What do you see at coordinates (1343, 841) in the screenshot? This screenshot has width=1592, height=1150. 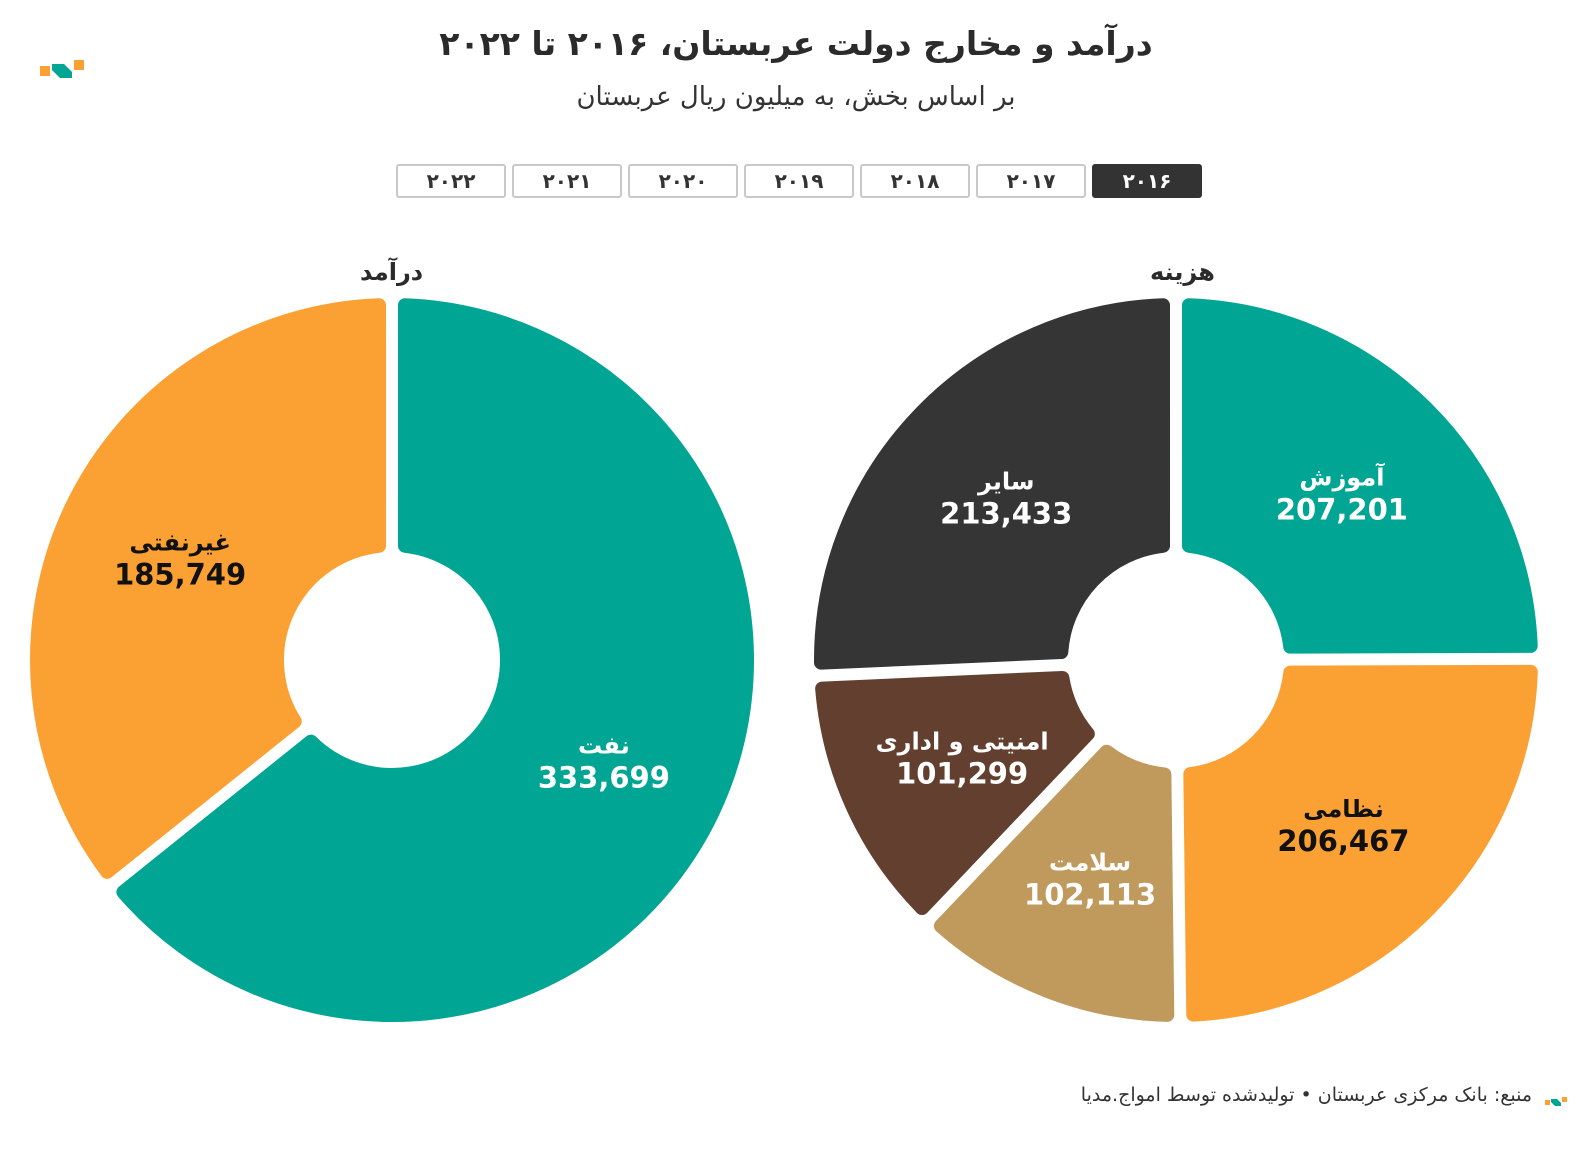 I see `expense-slice-value-1: 206,467` at bounding box center [1343, 841].